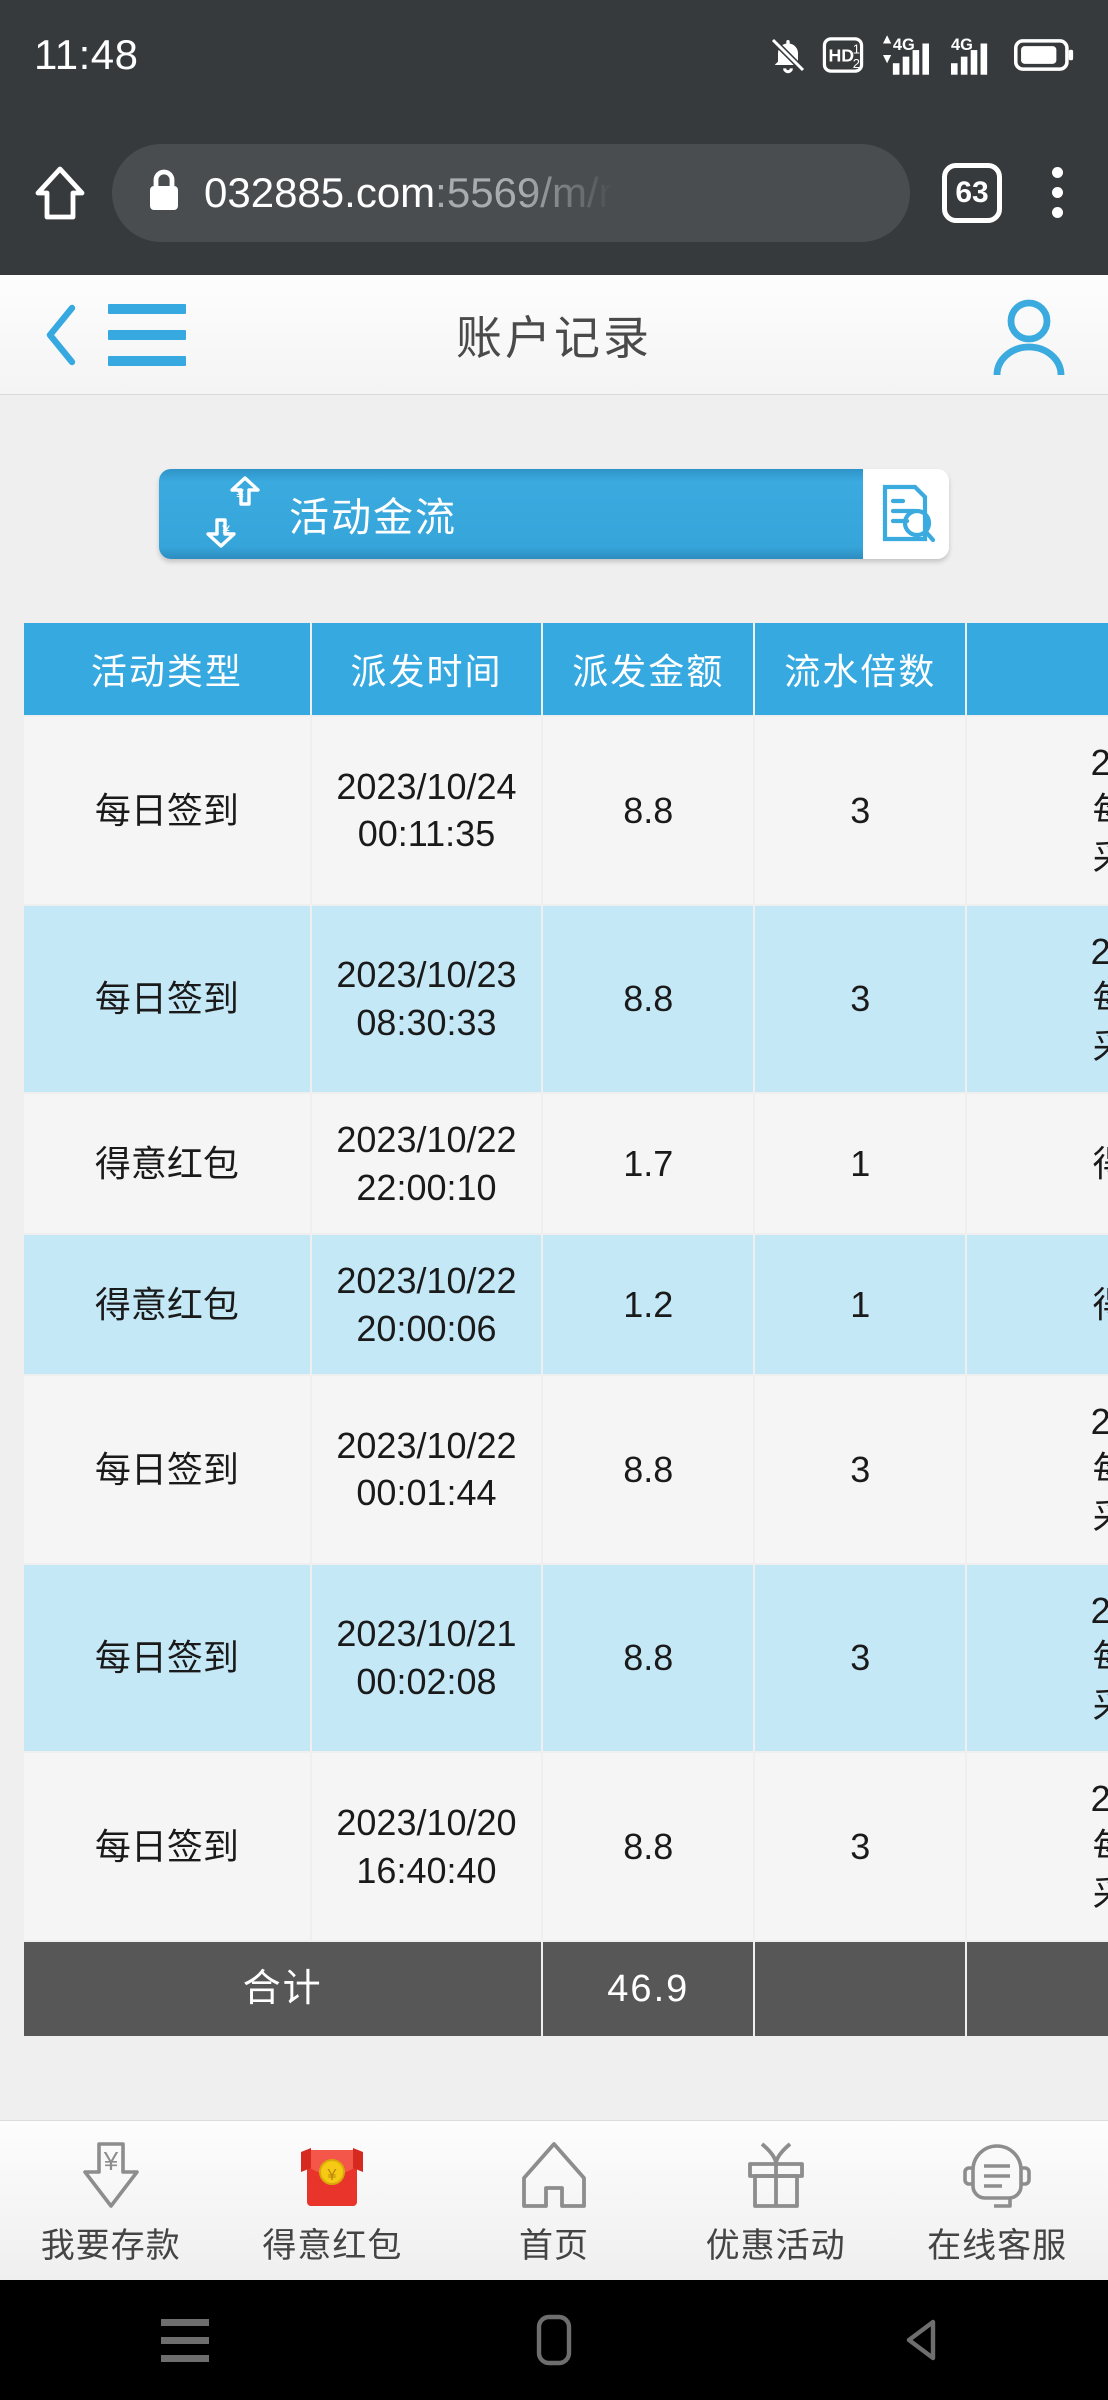  I want to click on deposit-arrow-yen-icon: ¥, so click(111, 2173).